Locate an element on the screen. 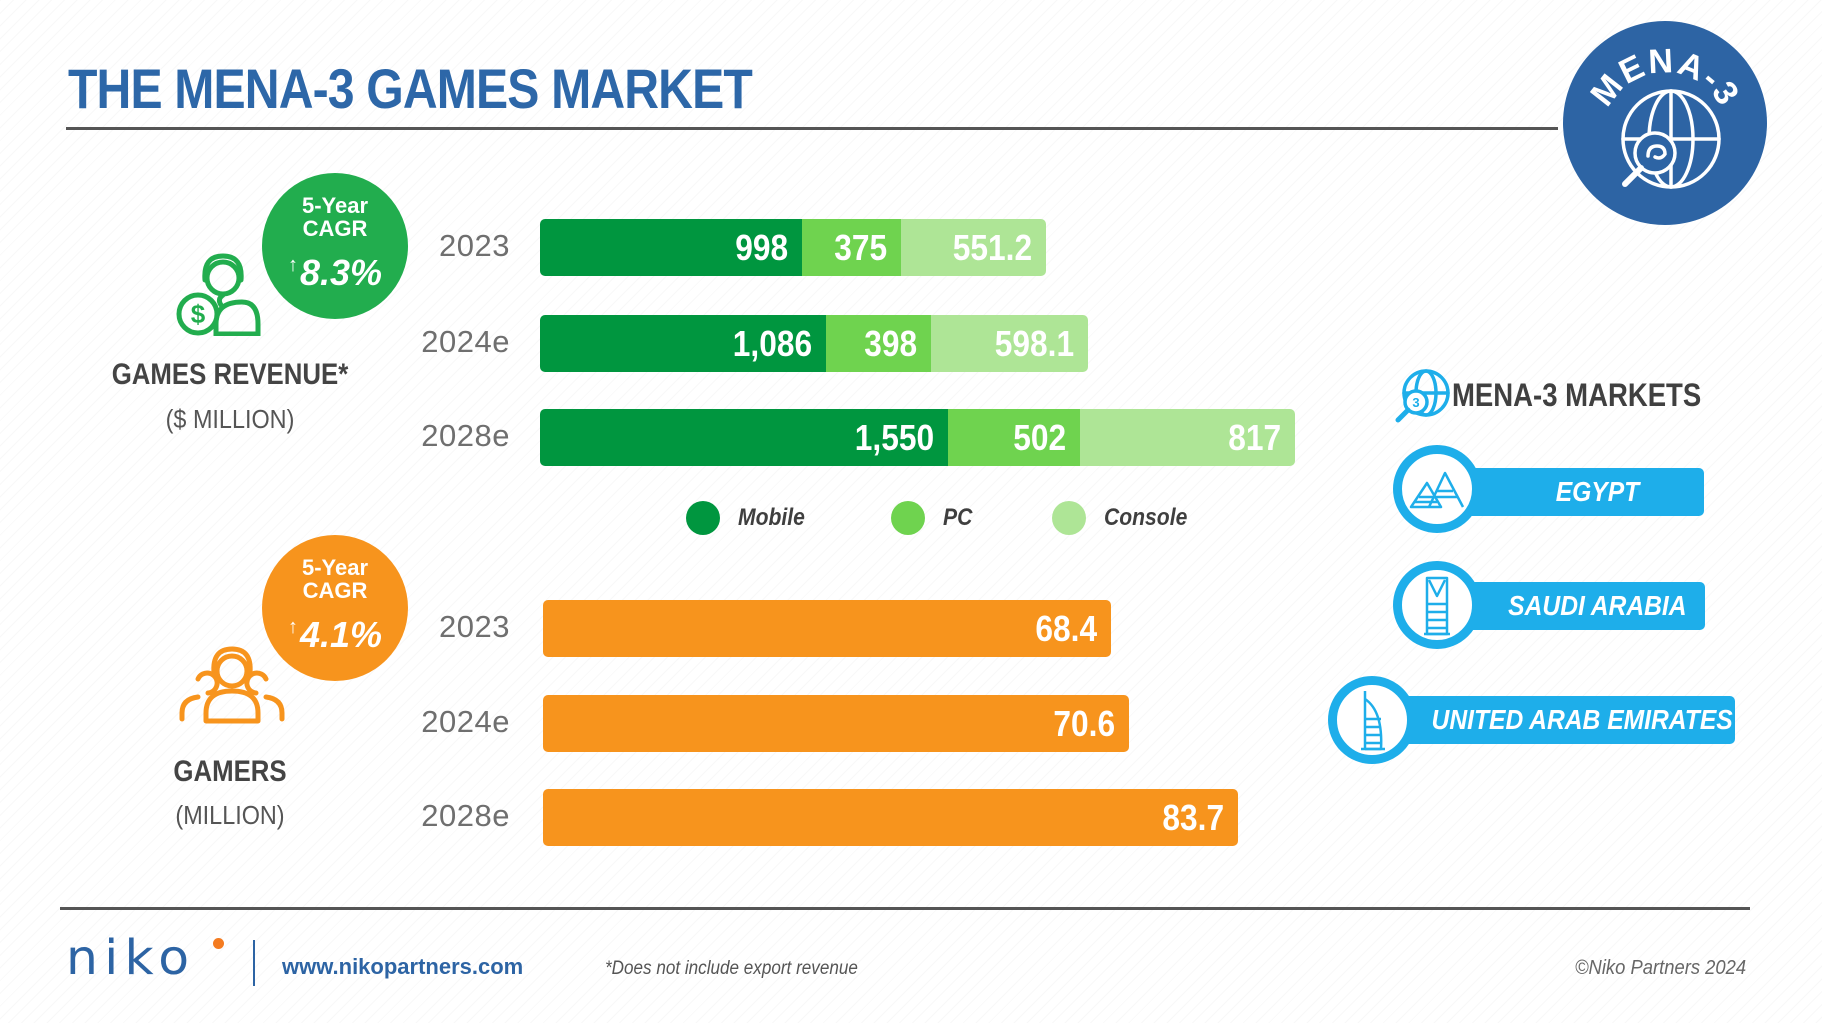 This screenshot has width=1848, height=1023. bar-segment-pc: 375 is located at coordinates (851, 247).